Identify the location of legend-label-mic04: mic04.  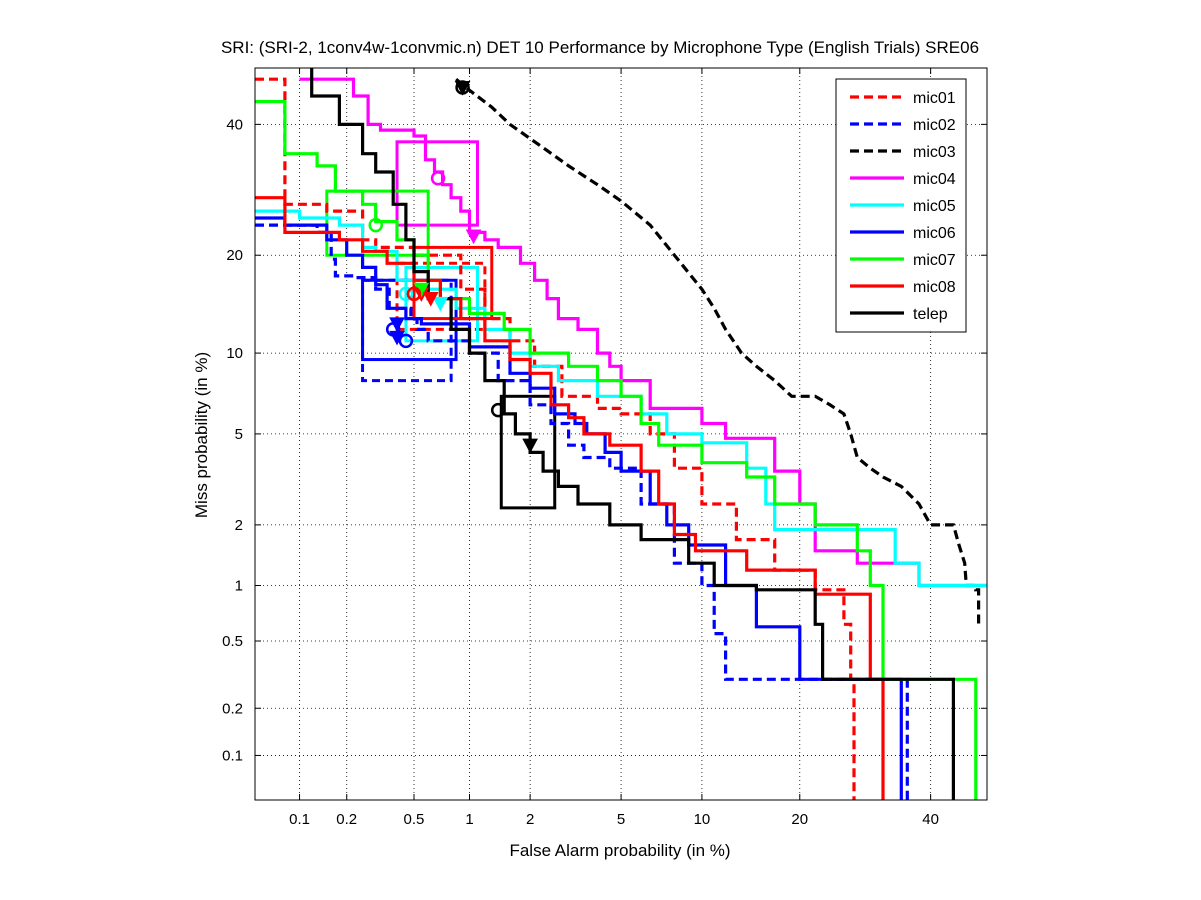
(934, 179).